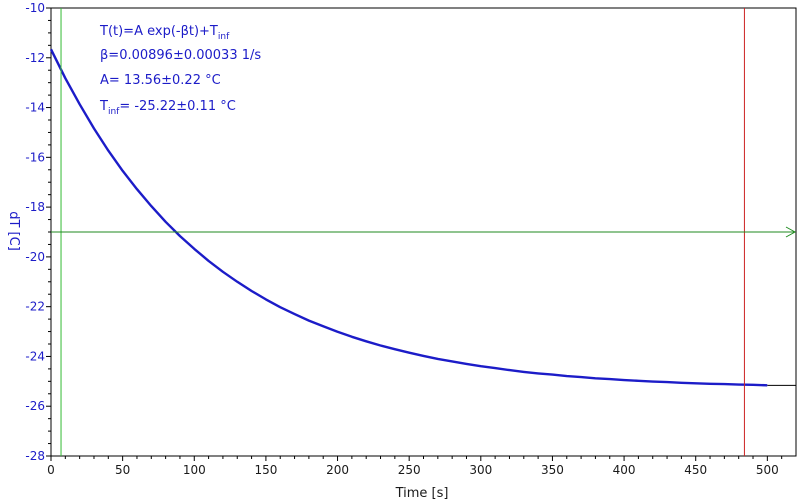  What do you see at coordinates (35, 307) in the screenshot?
I see `y-tick-label: -22` at bounding box center [35, 307].